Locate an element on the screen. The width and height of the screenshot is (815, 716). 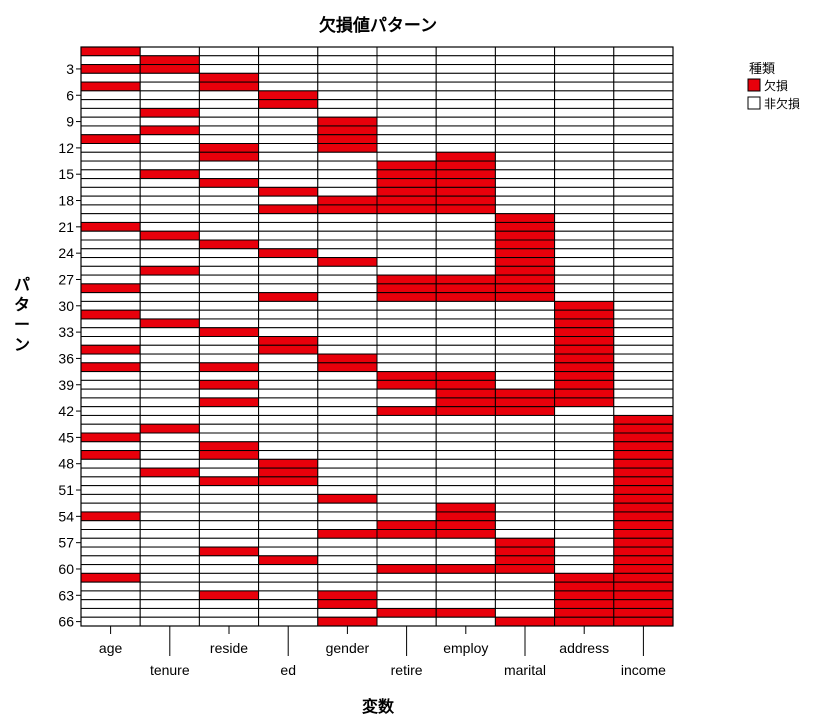
y-tick-label: 36 is located at coordinates (66, 358).